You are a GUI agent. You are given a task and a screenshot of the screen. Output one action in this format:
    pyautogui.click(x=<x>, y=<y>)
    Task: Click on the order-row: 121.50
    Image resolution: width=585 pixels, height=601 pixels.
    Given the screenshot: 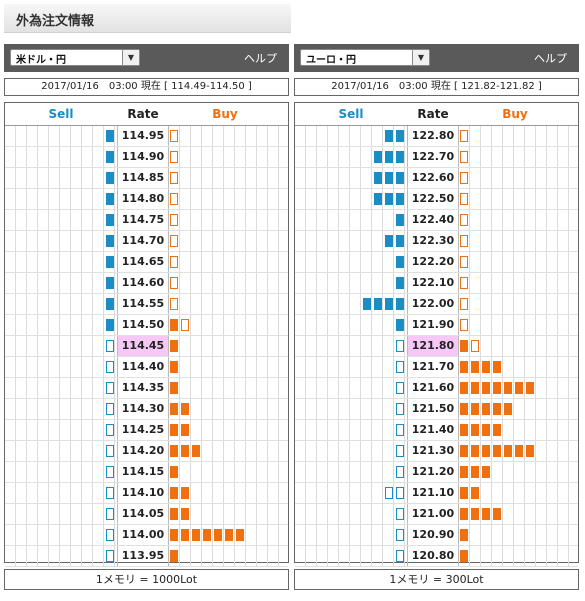 What is the action you would take?
    pyautogui.click(x=436, y=409)
    